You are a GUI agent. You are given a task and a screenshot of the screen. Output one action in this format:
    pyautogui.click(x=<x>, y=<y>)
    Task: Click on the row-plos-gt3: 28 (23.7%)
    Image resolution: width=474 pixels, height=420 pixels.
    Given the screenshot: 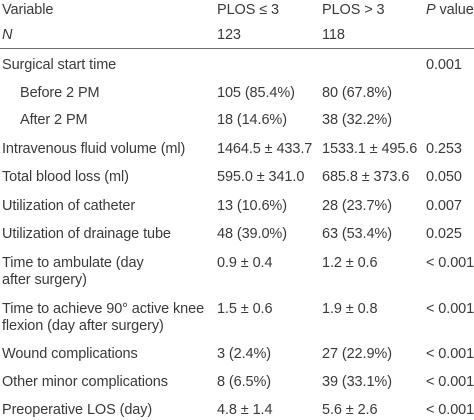 What is the action you would take?
    pyautogui.click(x=357, y=206)
    